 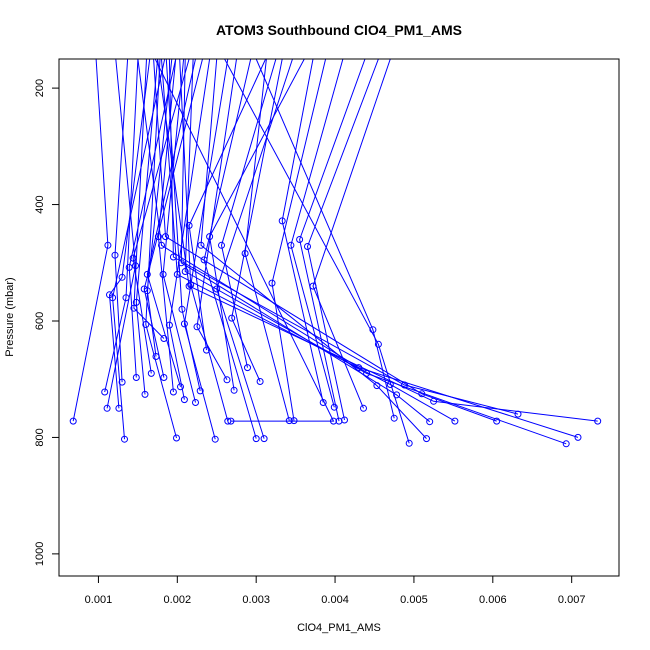 I want to click on x-axis-label: ClO4_PM1_AMS, so click(x=339, y=628).